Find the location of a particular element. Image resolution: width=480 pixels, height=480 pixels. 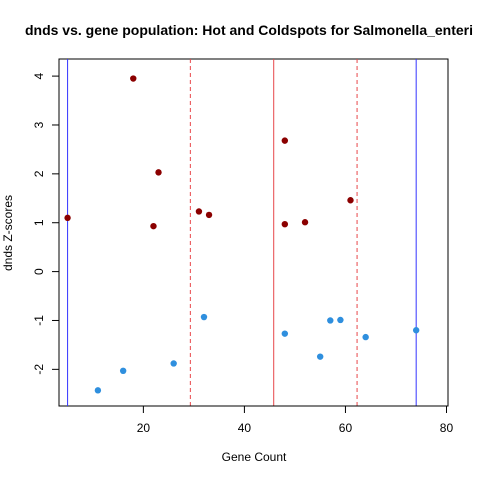

y-tick-label-2: 0 is located at coordinates (39, 271).